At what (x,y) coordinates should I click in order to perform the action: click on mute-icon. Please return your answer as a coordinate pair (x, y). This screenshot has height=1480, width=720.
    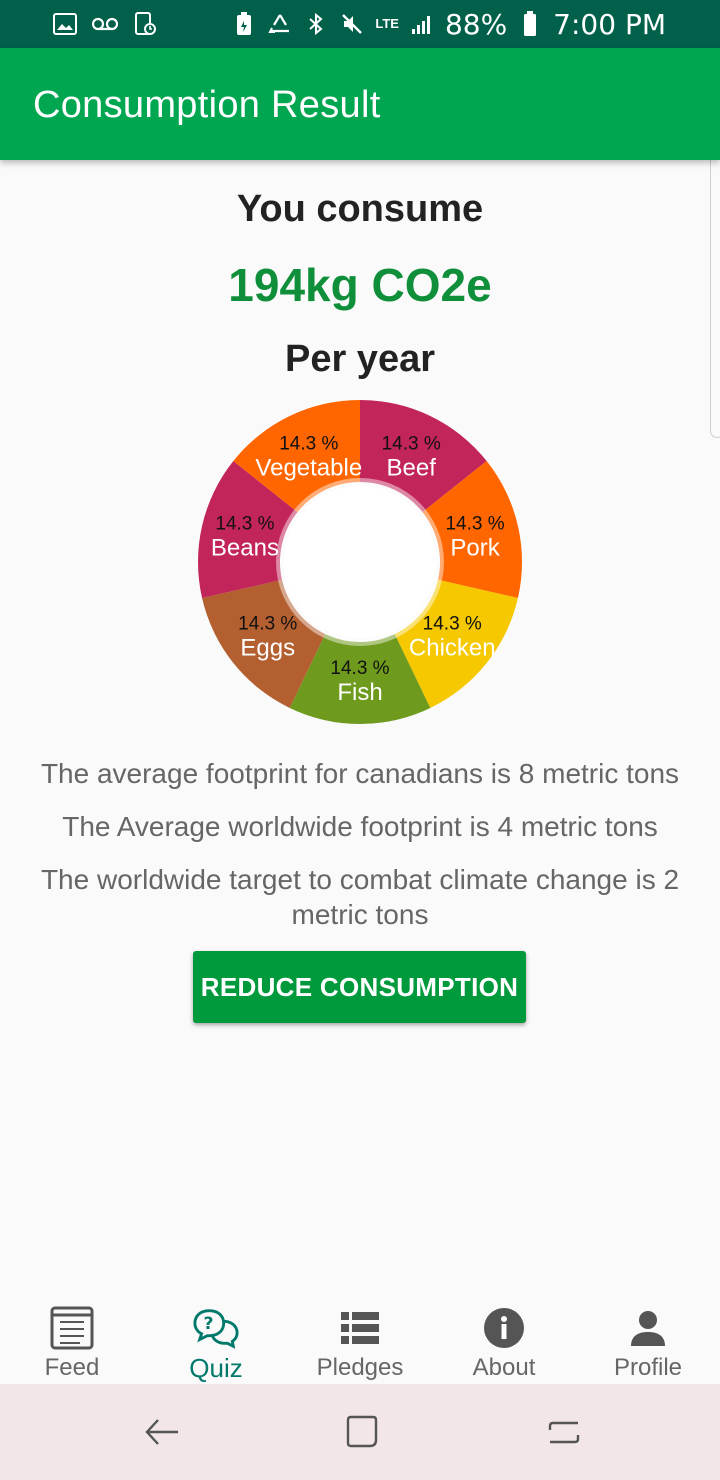
    Looking at the image, I should click on (352, 24).